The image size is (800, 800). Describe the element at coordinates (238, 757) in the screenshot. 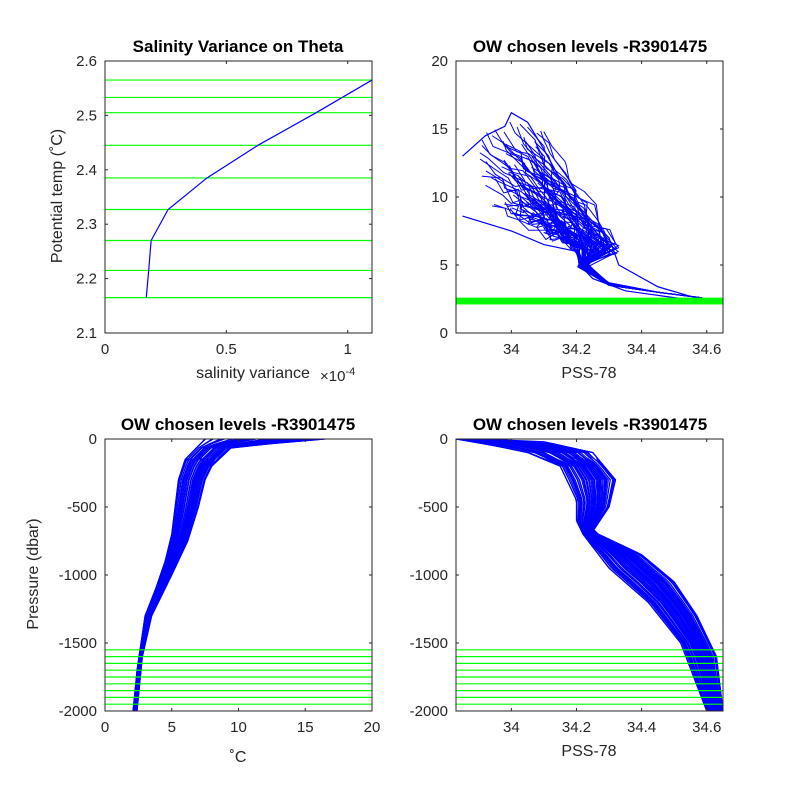

I see `x-axis-label: ˚C` at that location.